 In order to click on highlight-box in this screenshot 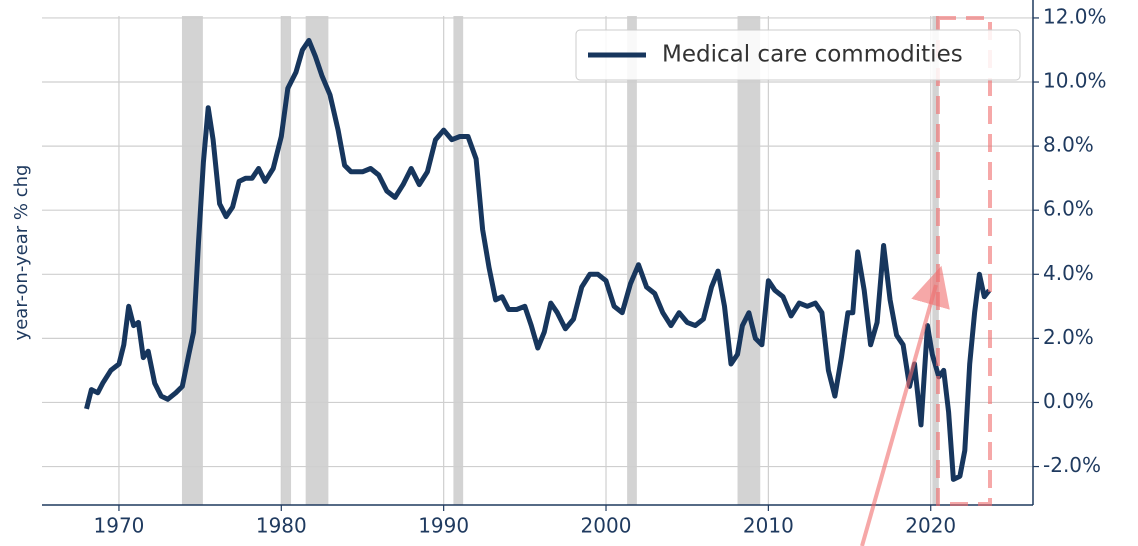, I will do `click(964, 261)`.